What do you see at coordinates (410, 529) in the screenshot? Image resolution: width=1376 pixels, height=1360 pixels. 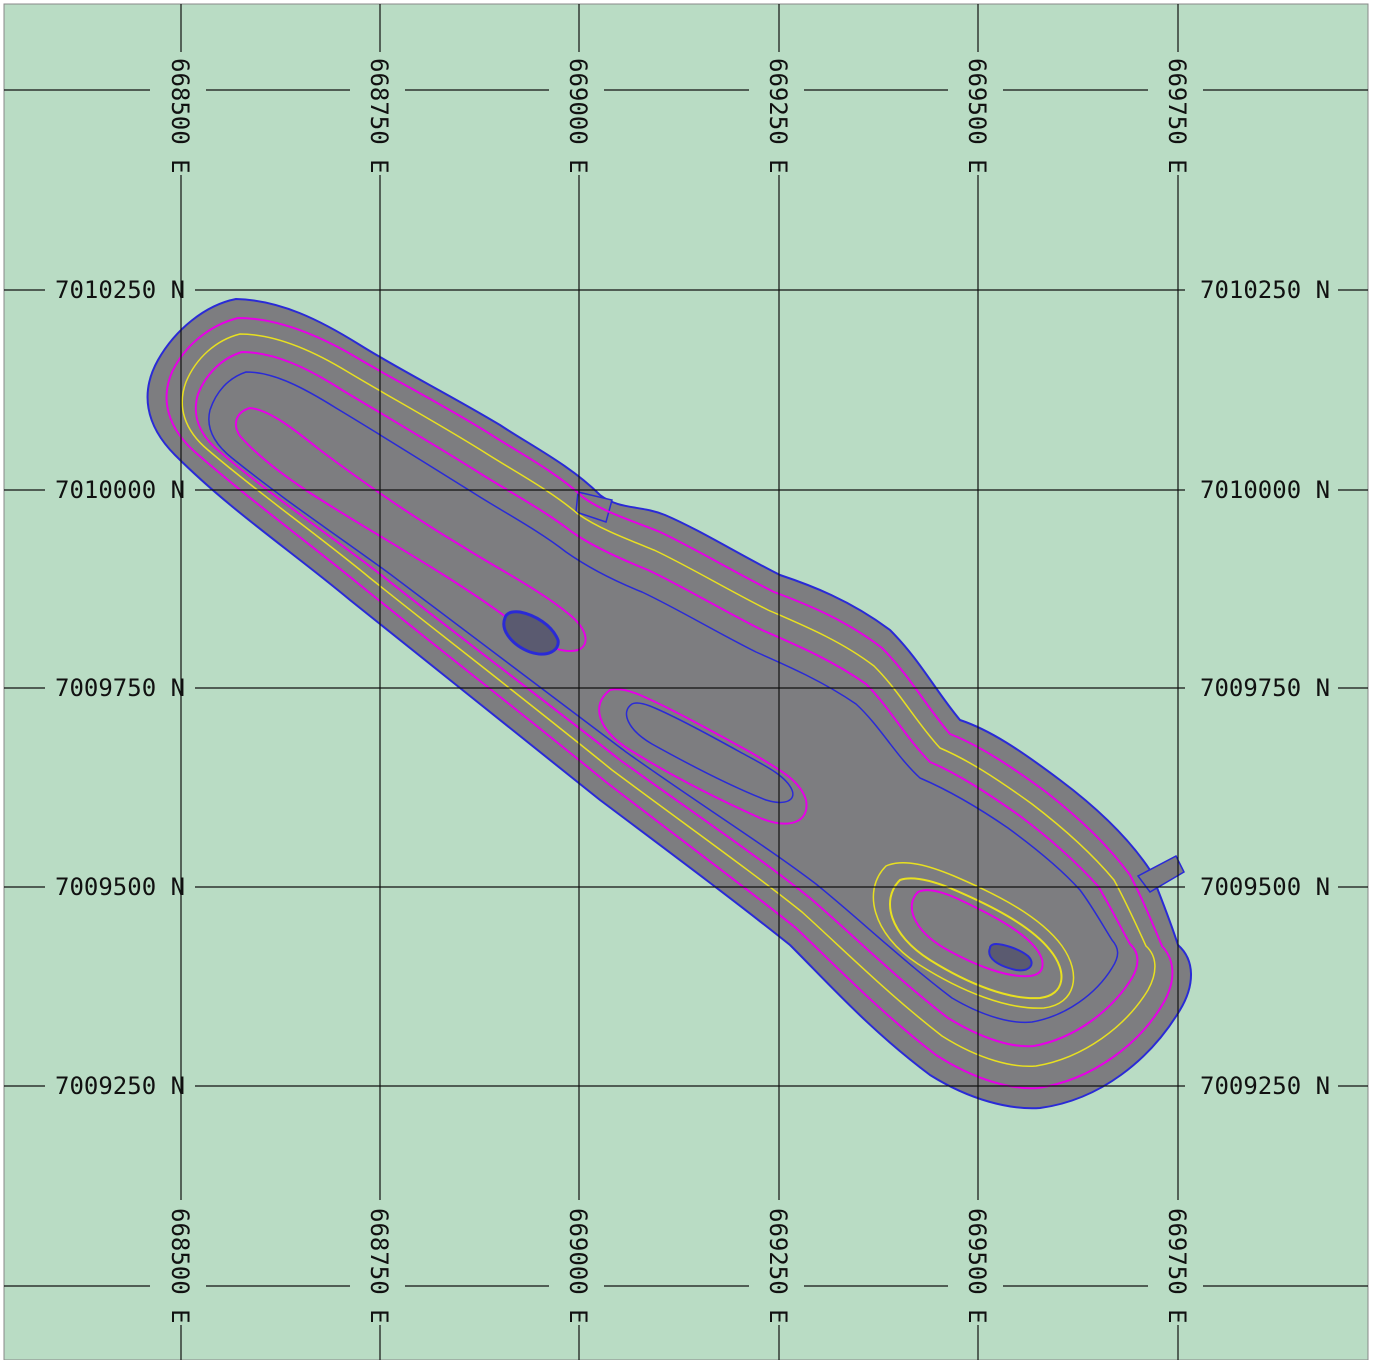 I see `inner-pit-nw` at bounding box center [410, 529].